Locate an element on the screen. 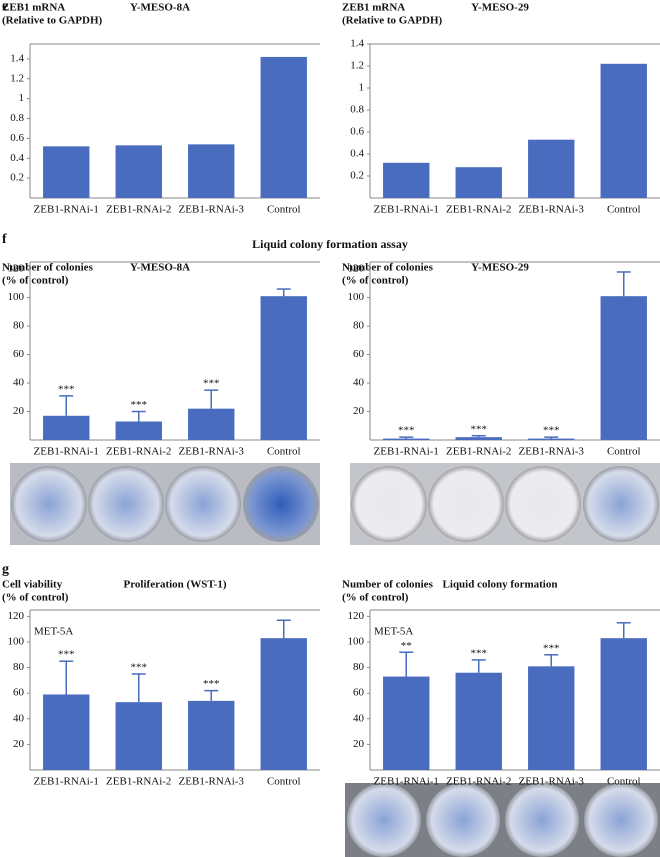 The height and width of the screenshot is (857, 660). y-axis-label: Cell viability is located at coordinates (32, 585).